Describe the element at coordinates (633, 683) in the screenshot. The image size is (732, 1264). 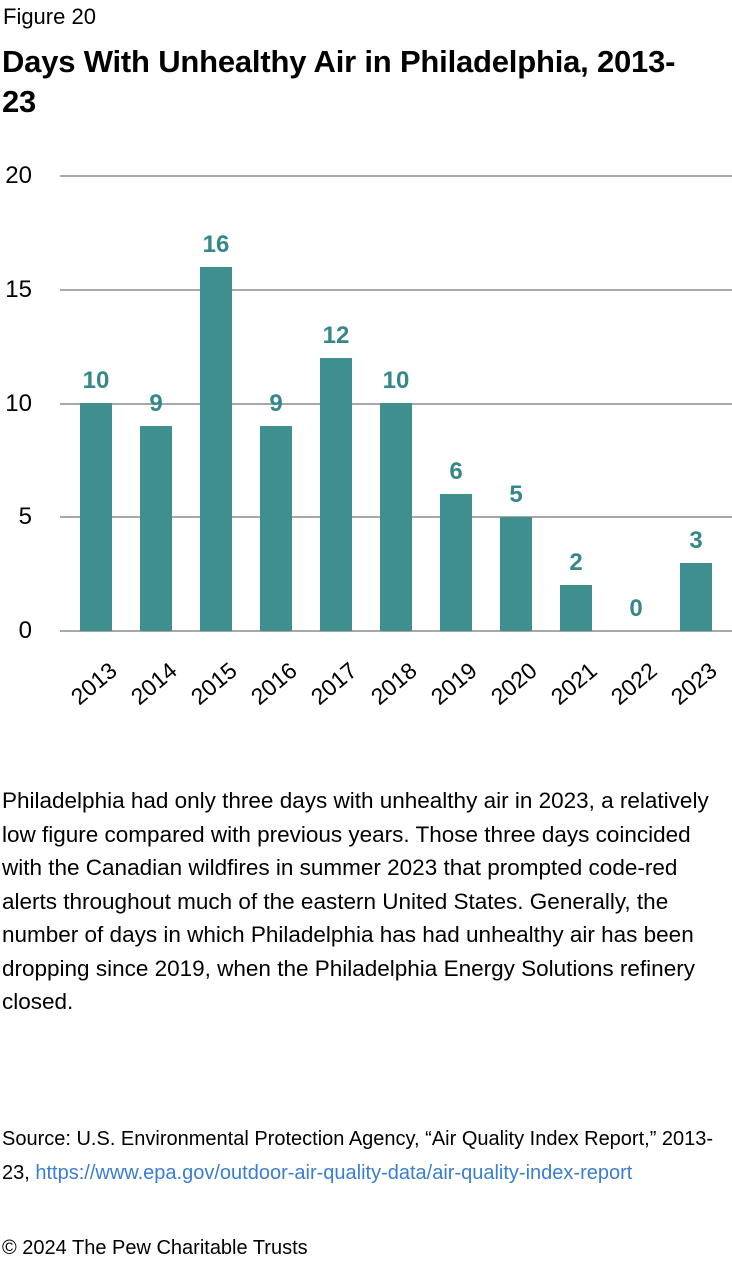
I see `x-axis-tick-label-2022: 2022` at that location.